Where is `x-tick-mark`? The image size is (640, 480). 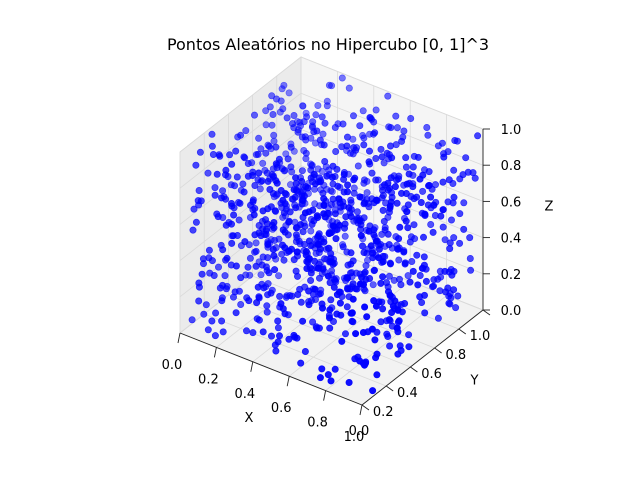 x-tick-mark is located at coordinates (215, 352).